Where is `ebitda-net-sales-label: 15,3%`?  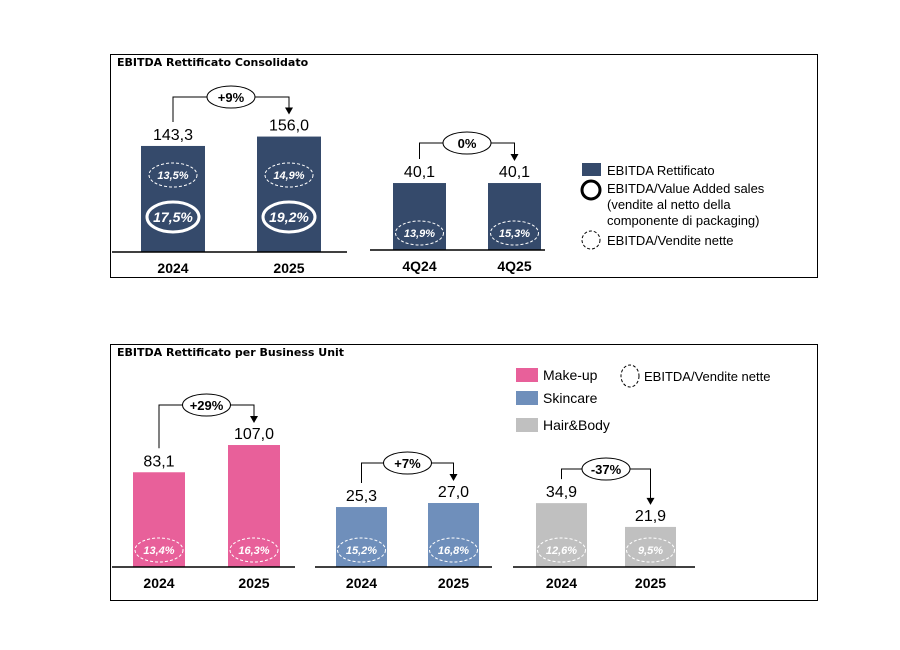
ebitda-net-sales-label: 15,3% is located at coordinates (514, 234).